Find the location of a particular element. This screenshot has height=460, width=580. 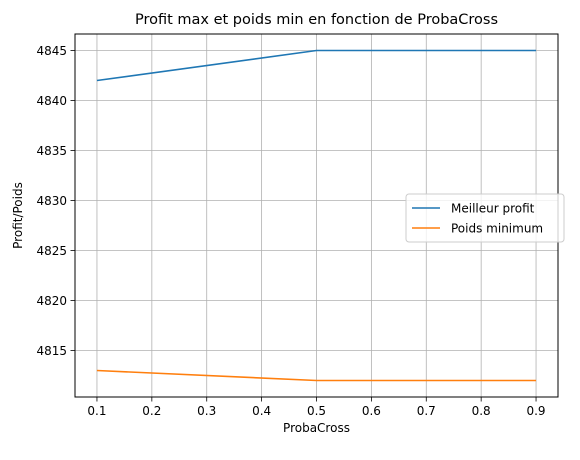

y-tick-label: 4845 is located at coordinates (51, 51).